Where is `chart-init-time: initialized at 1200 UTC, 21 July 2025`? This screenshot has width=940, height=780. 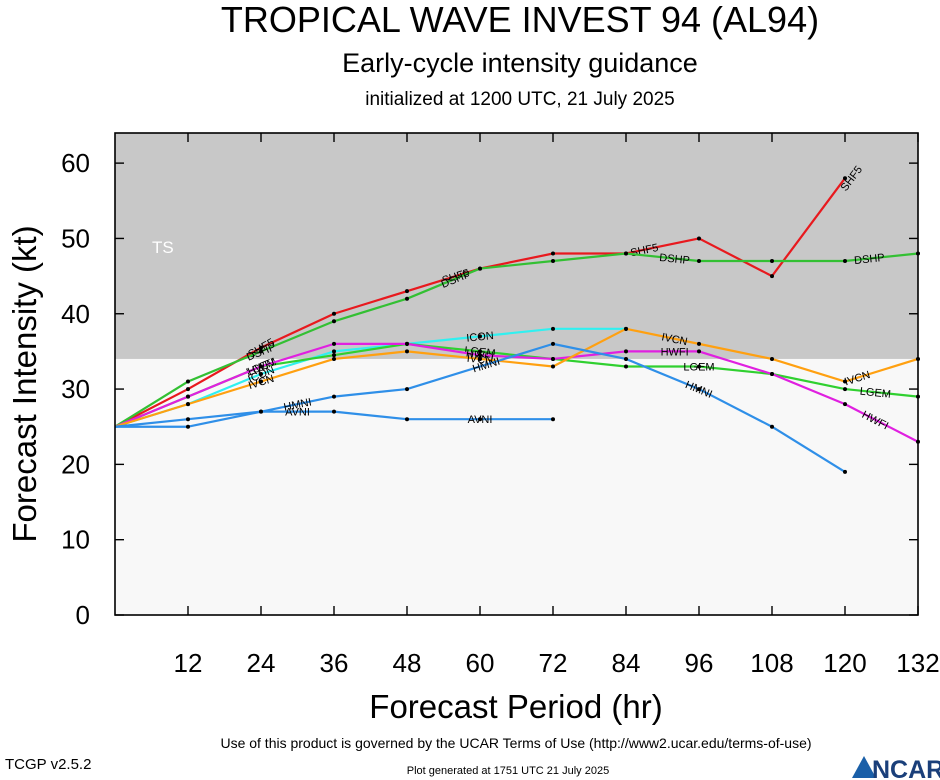
chart-init-time: initialized at 1200 UTC, 21 July 2025 is located at coordinates (519, 99).